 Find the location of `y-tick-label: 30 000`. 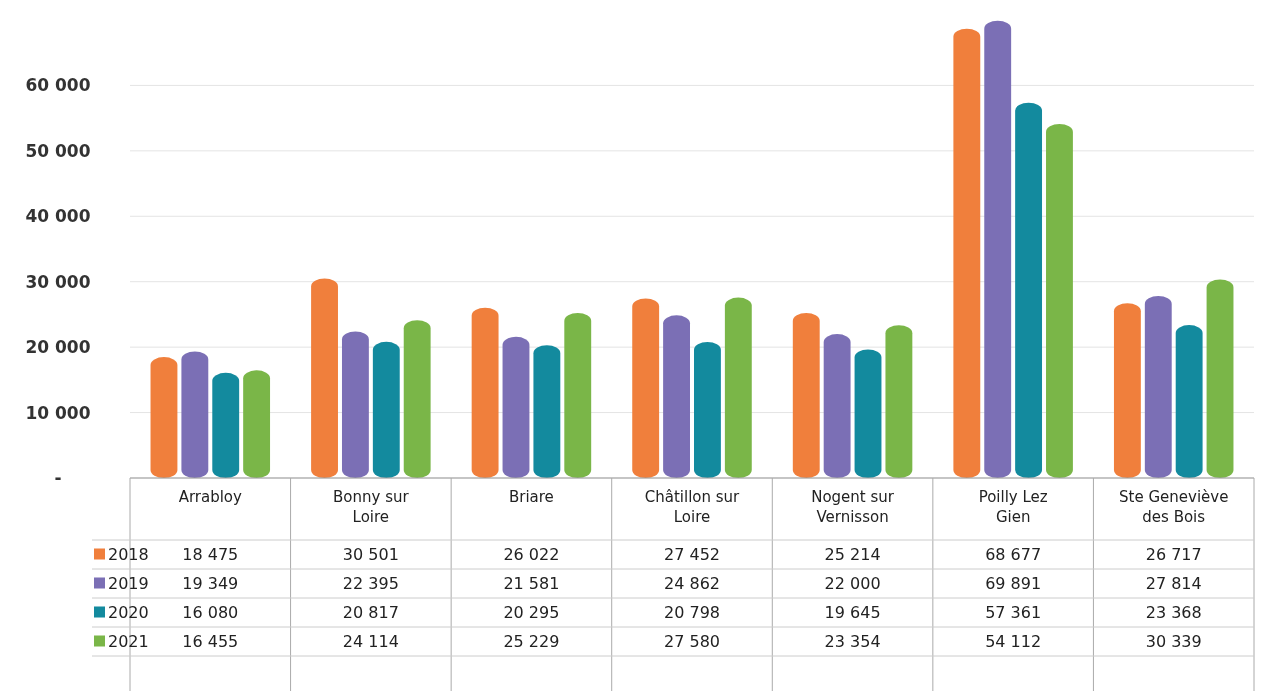

y-tick-label: 30 000 is located at coordinates (58, 281).